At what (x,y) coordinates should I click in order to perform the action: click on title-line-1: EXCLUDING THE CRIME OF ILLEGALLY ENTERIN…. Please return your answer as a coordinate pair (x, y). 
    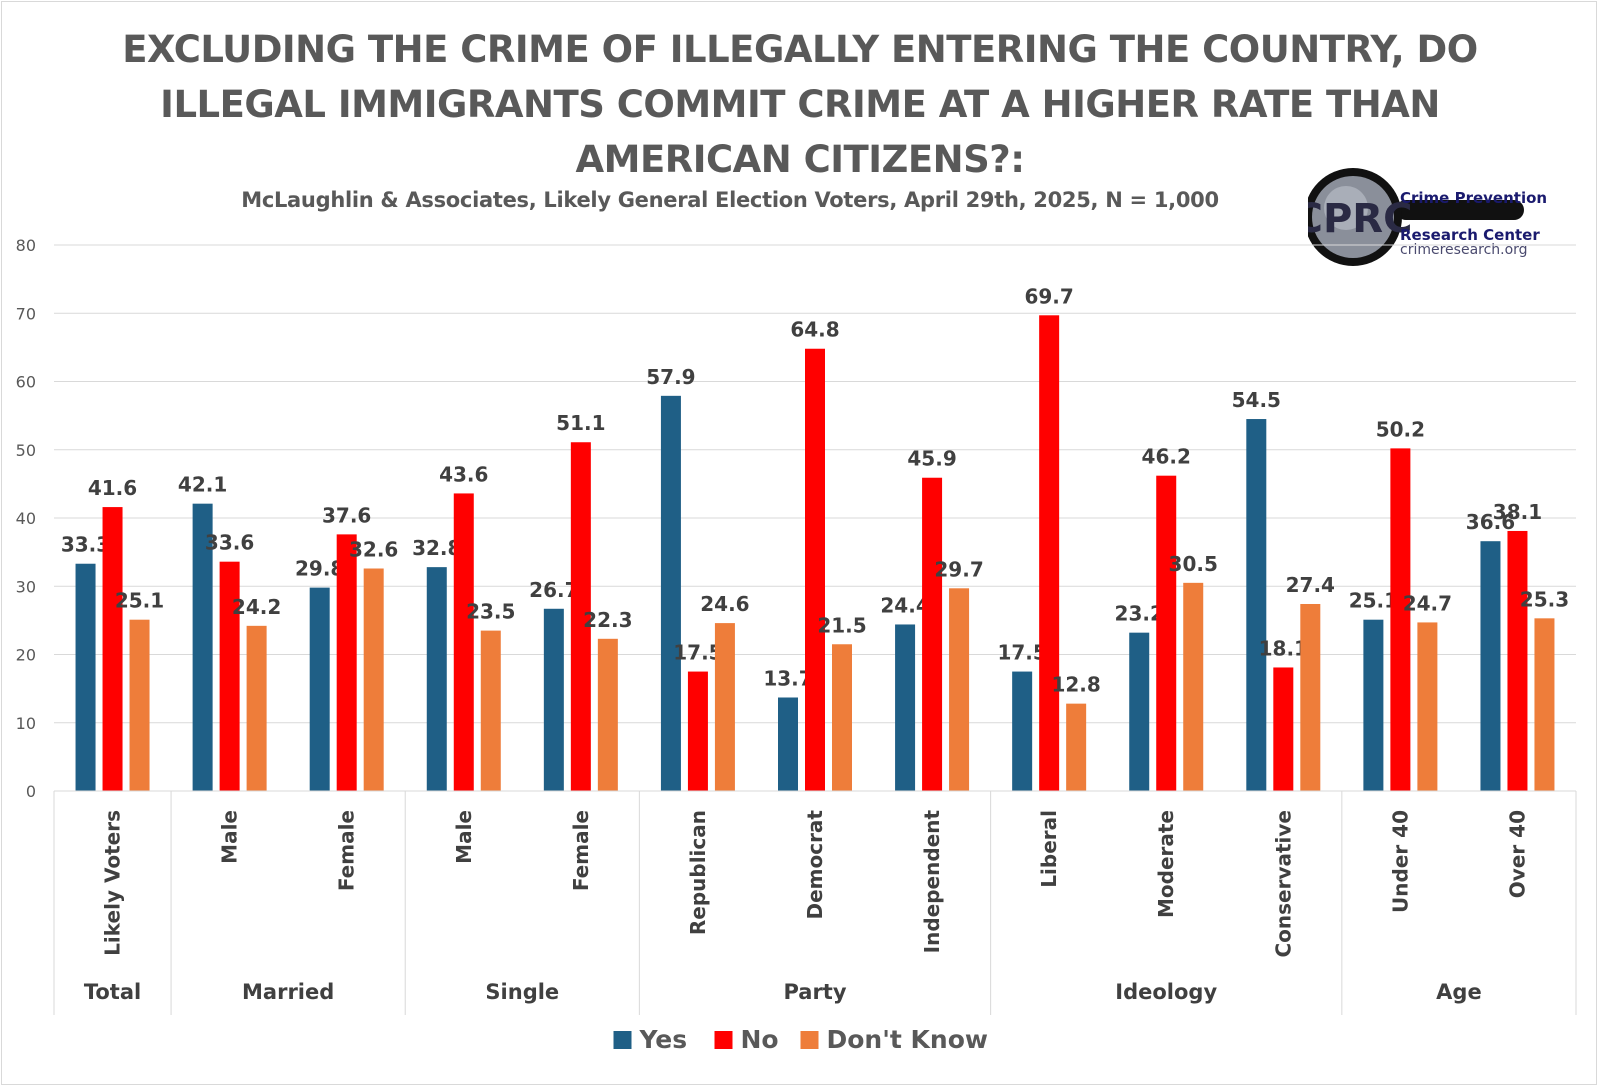
    Looking at the image, I should click on (800, 49).